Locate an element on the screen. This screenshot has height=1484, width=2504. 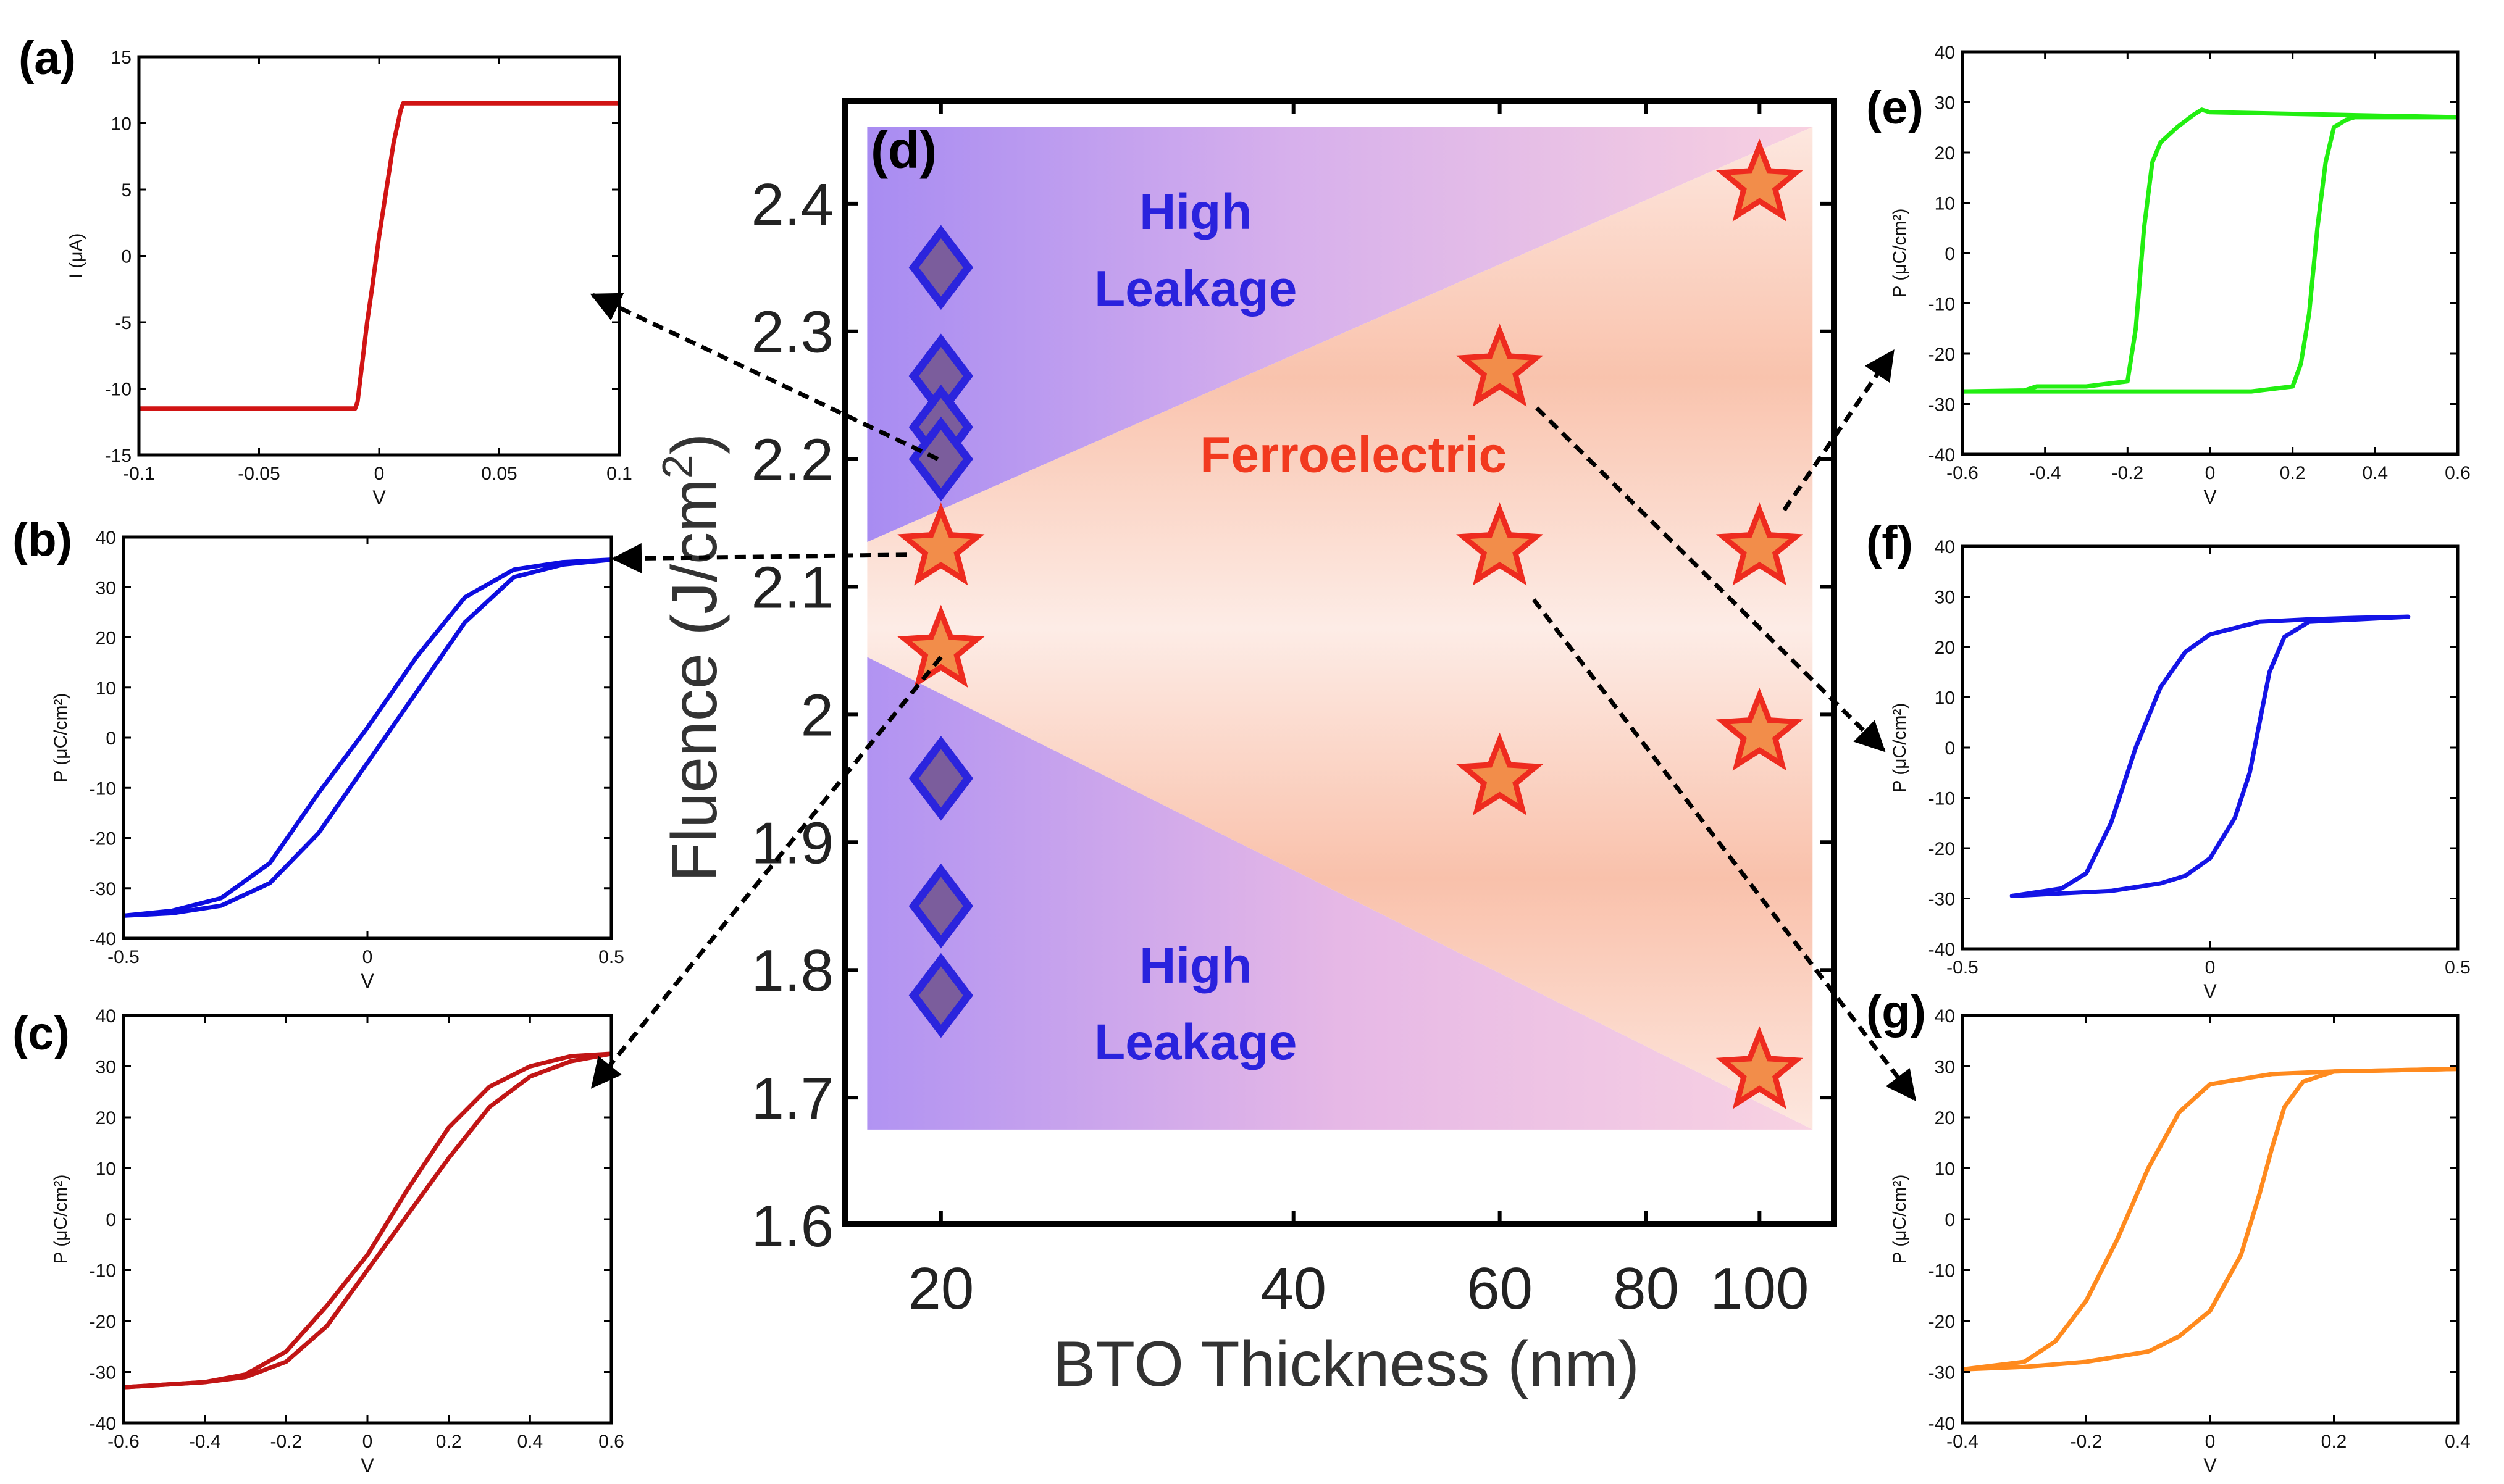
panel-g-xlabel: V is located at coordinates (2210, 1465).